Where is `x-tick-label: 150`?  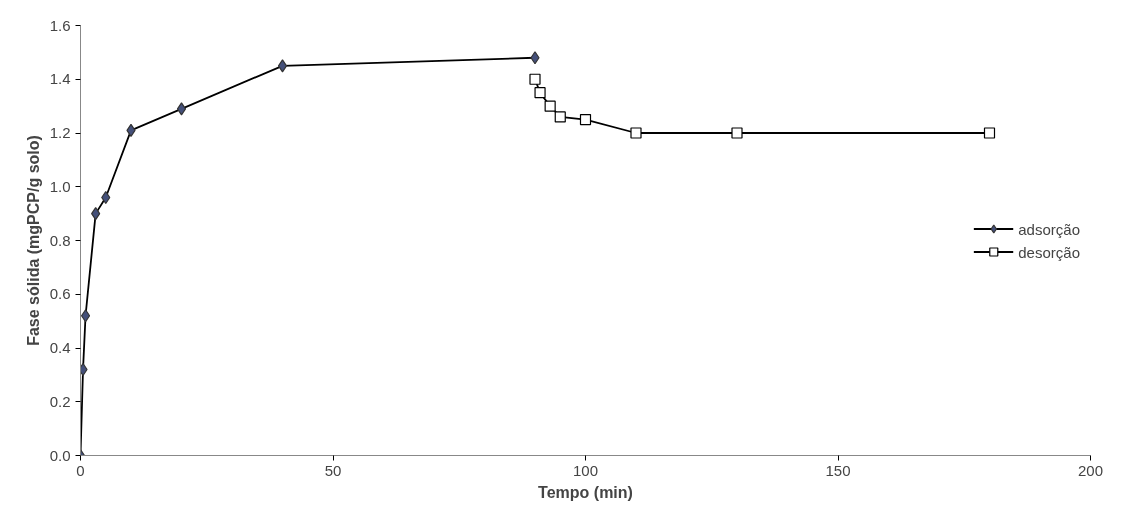
x-tick-label: 150 is located at coordinates (838, 470).